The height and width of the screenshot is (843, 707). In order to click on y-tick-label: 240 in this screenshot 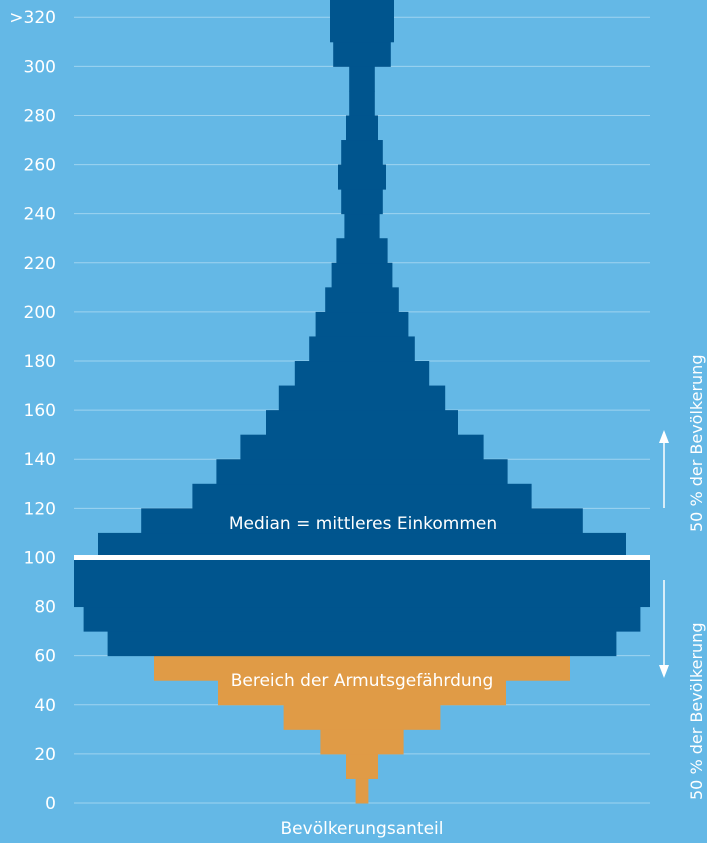, I will do `click(40, 215)`.